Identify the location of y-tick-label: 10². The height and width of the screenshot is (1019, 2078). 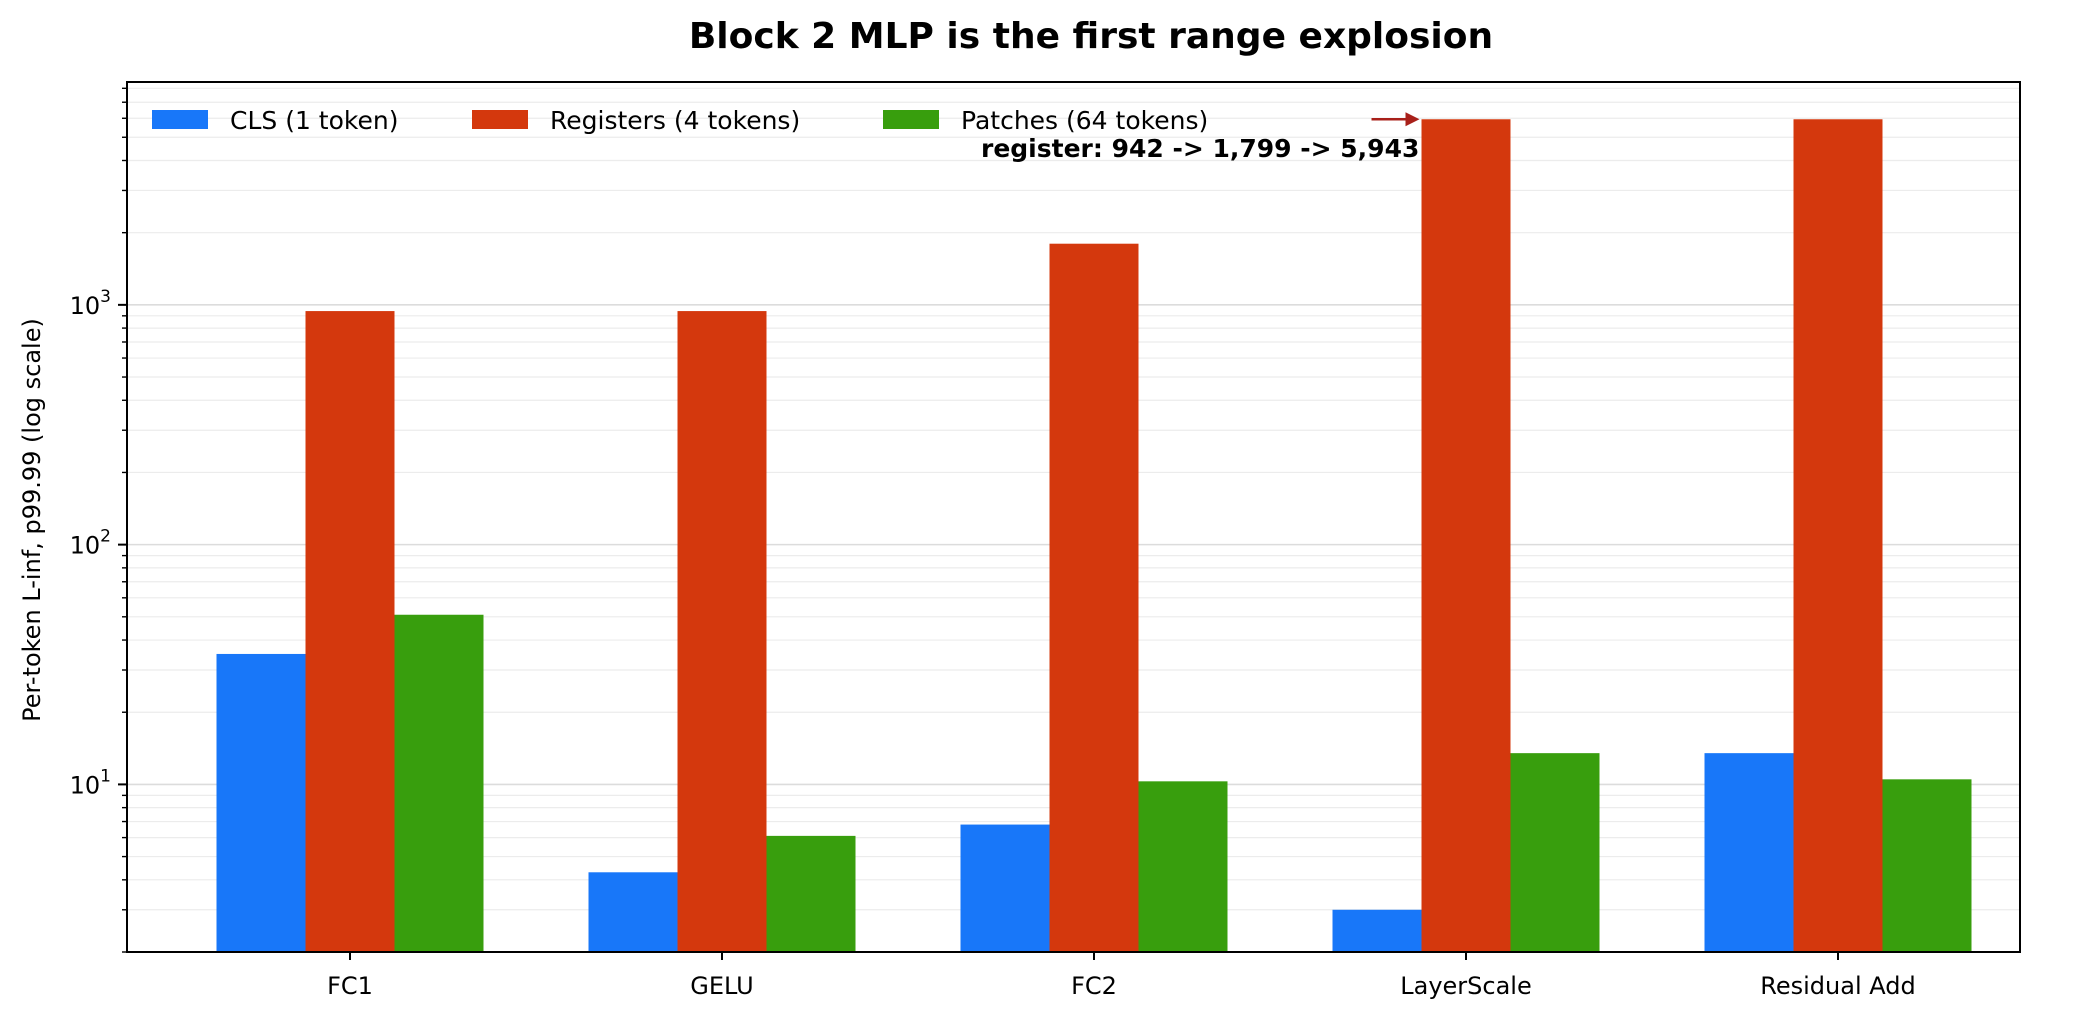
(90, 543).